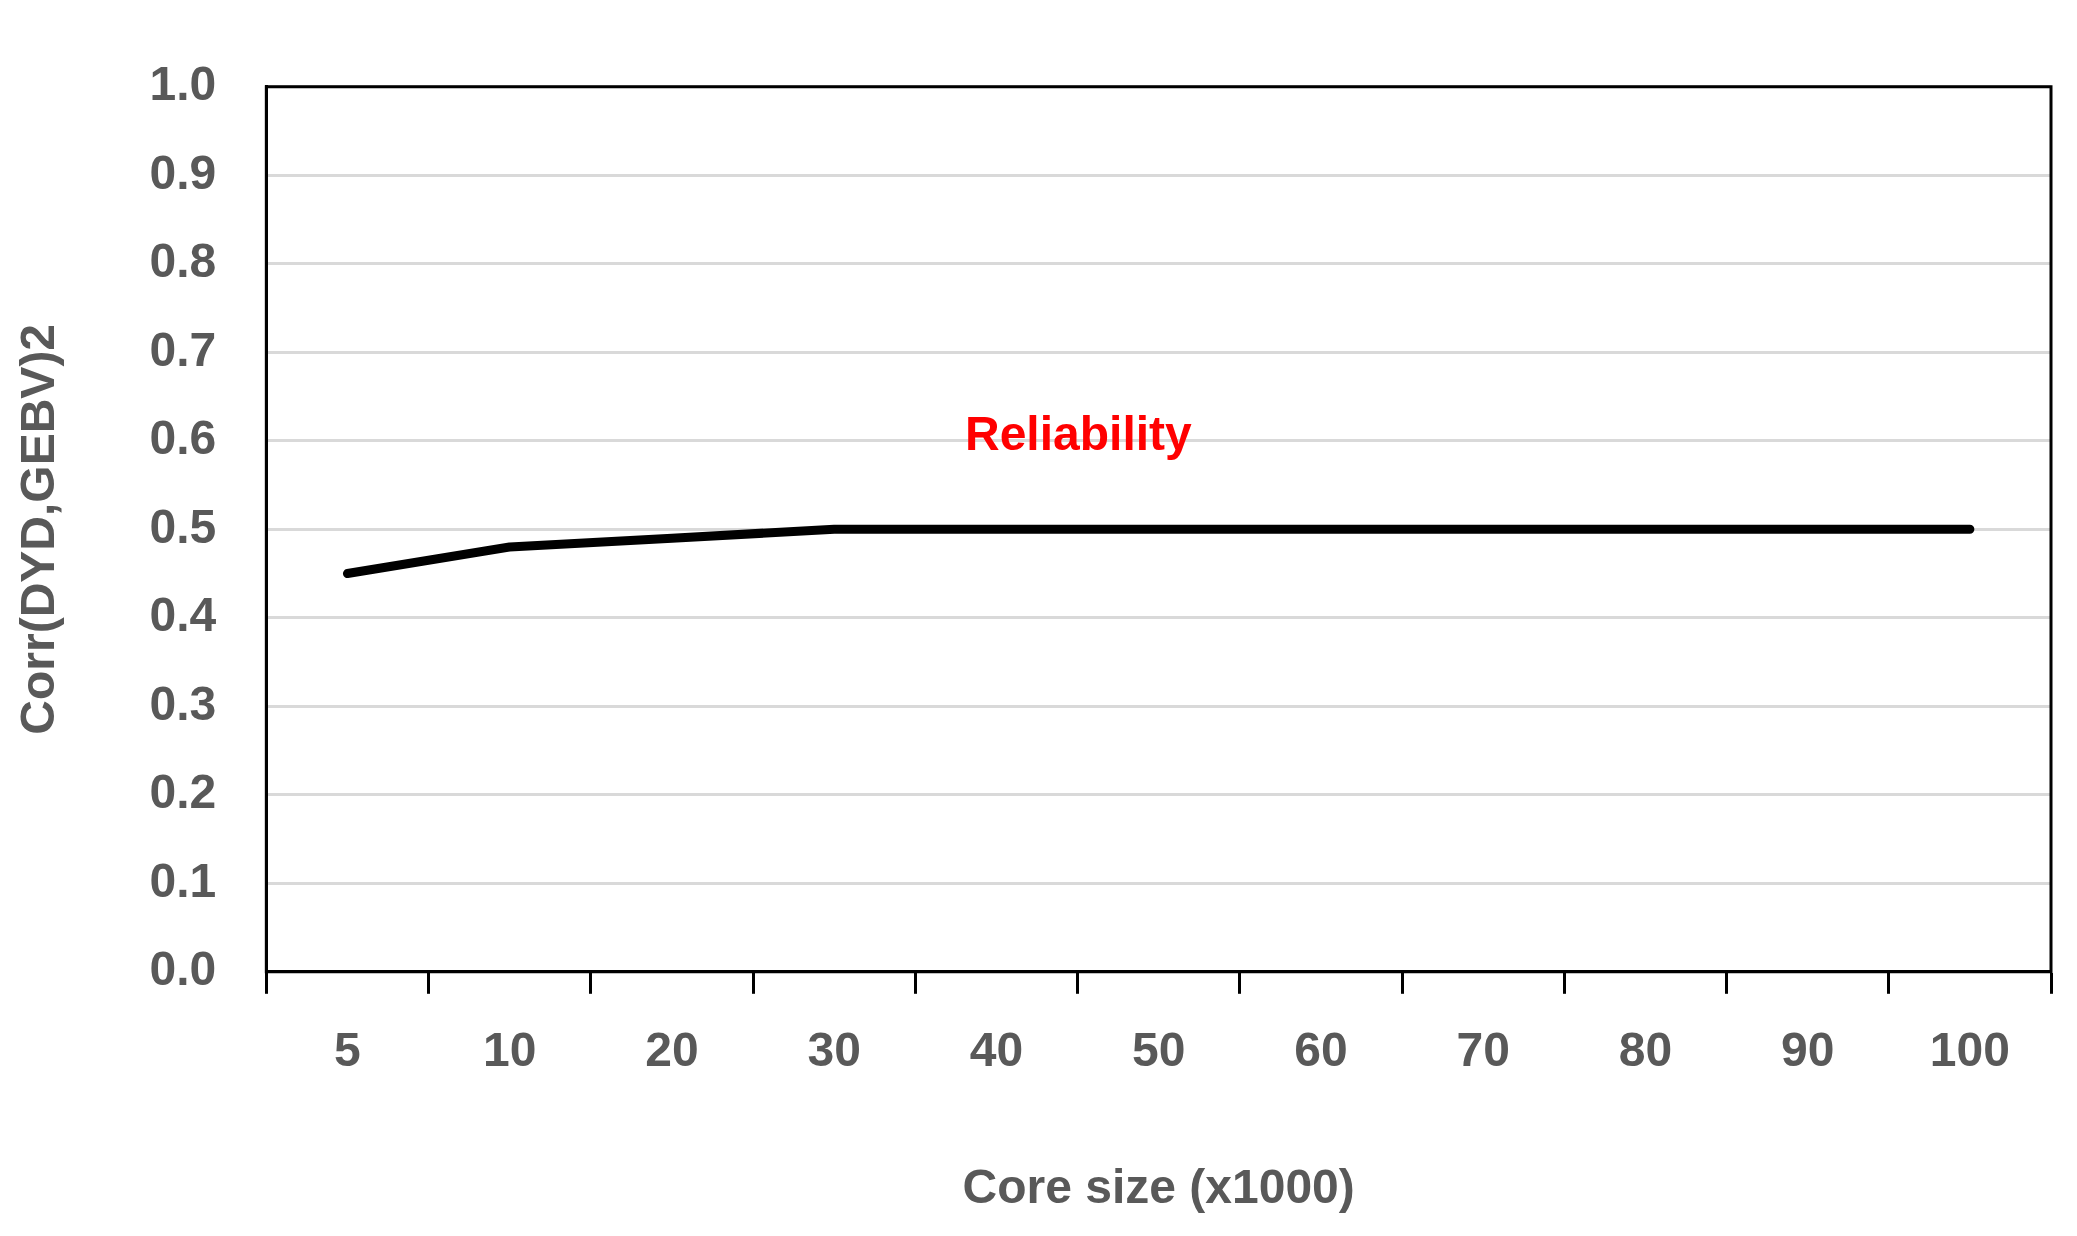 The width and height of the screenshot is (2077, 1236). I want to click on x-tick-label: 50, so click(1158, 1049).